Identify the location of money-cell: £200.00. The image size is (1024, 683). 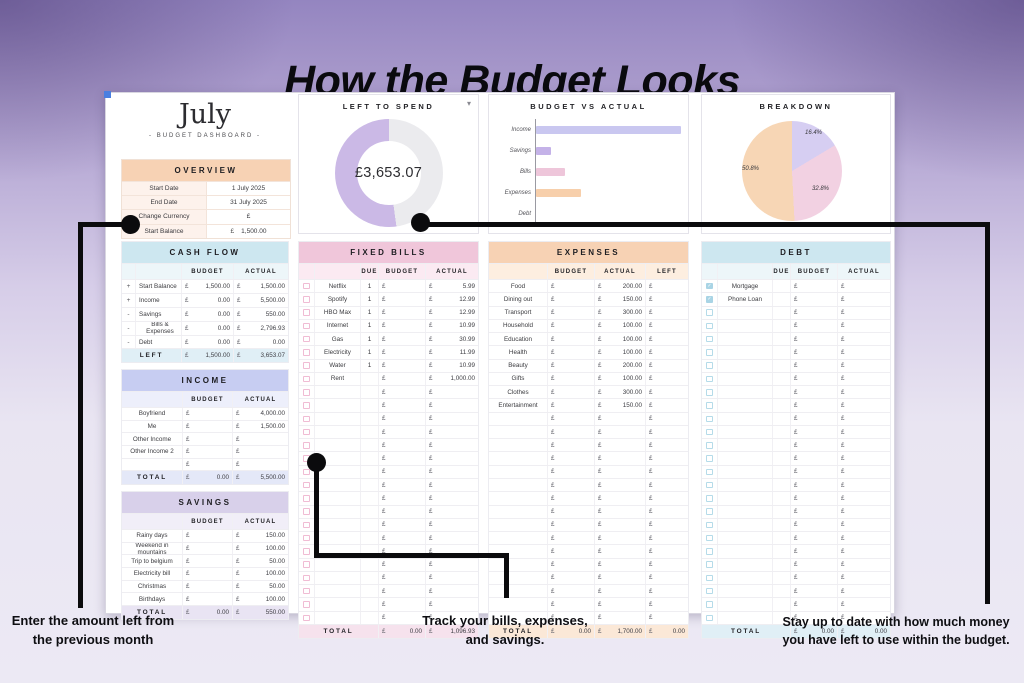
(619, 365).